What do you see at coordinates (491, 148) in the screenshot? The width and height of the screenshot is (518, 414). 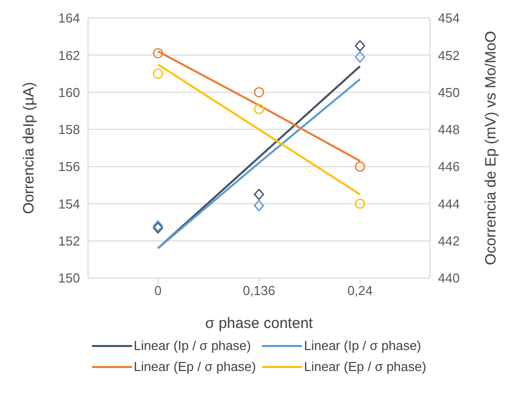 I see `y2-axis-title: Ocorrencia de Ep (mV) vs Mo/MoO` at bounding box center [491, 148].